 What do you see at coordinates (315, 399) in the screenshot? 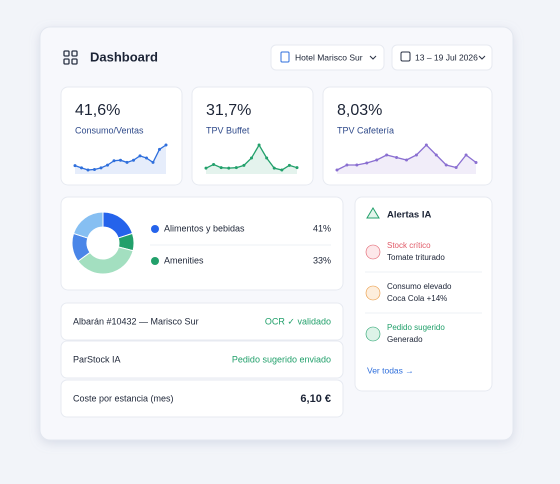
I see `row-value: 6,10 €` at bounding box center [315, 399].